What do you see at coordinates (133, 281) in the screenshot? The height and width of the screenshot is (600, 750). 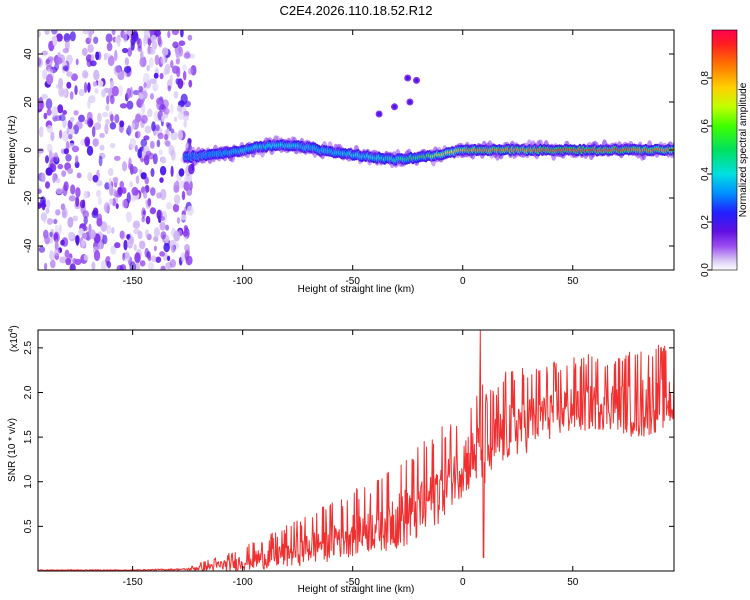 I see `spectrogram-x-tick-label: -150` at bounding box center [133, 281].